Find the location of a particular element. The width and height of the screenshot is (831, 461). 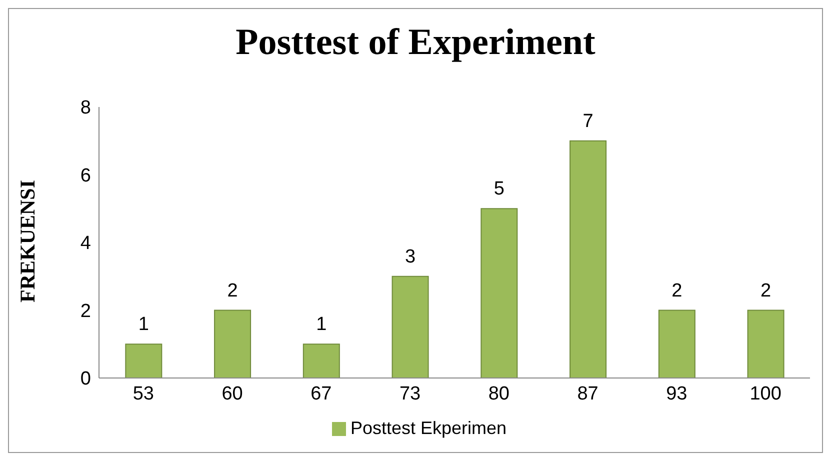

y-tick-label: 4 is located at coordinates (86, 243).